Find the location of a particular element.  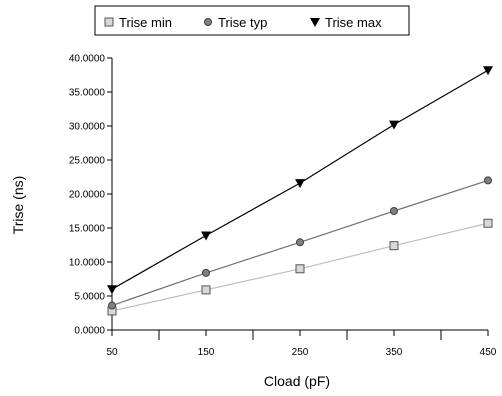

legend: Trise min Trise typ Trise max is located at coordinates (252, 20).